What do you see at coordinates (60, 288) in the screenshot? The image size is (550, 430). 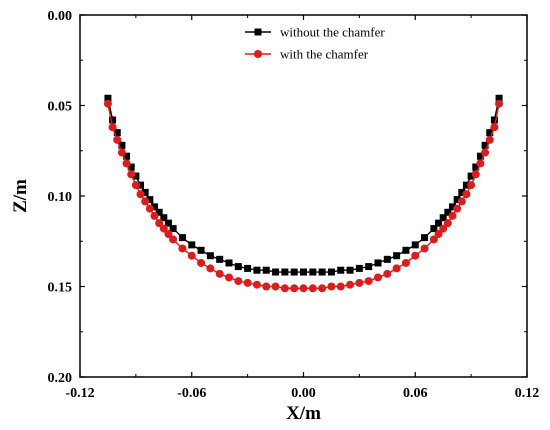 I see `y-tick-label: 0.15` at bounding box center [60, 288].